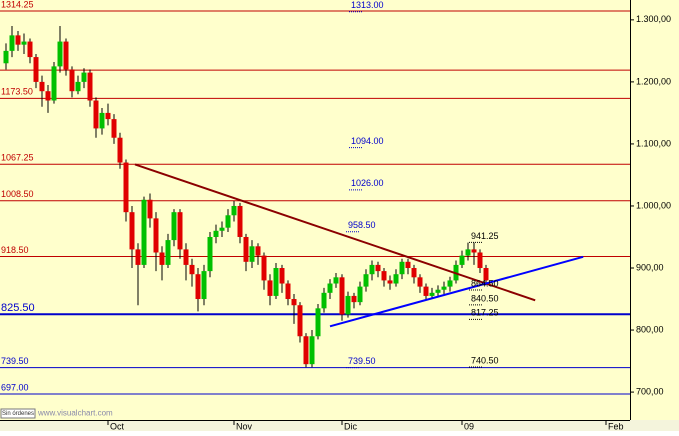  Describe the element at coordinates (18, 308) in the screenshot. I see `level-label: 825.50` at that location.